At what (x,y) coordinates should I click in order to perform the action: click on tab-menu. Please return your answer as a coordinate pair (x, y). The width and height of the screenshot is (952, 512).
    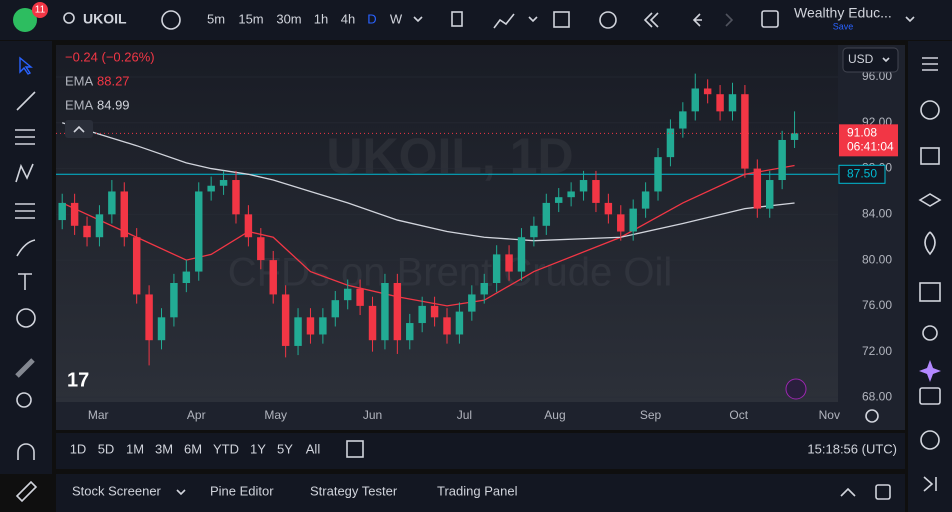
    Looking at the image, I should click on (181, 492).